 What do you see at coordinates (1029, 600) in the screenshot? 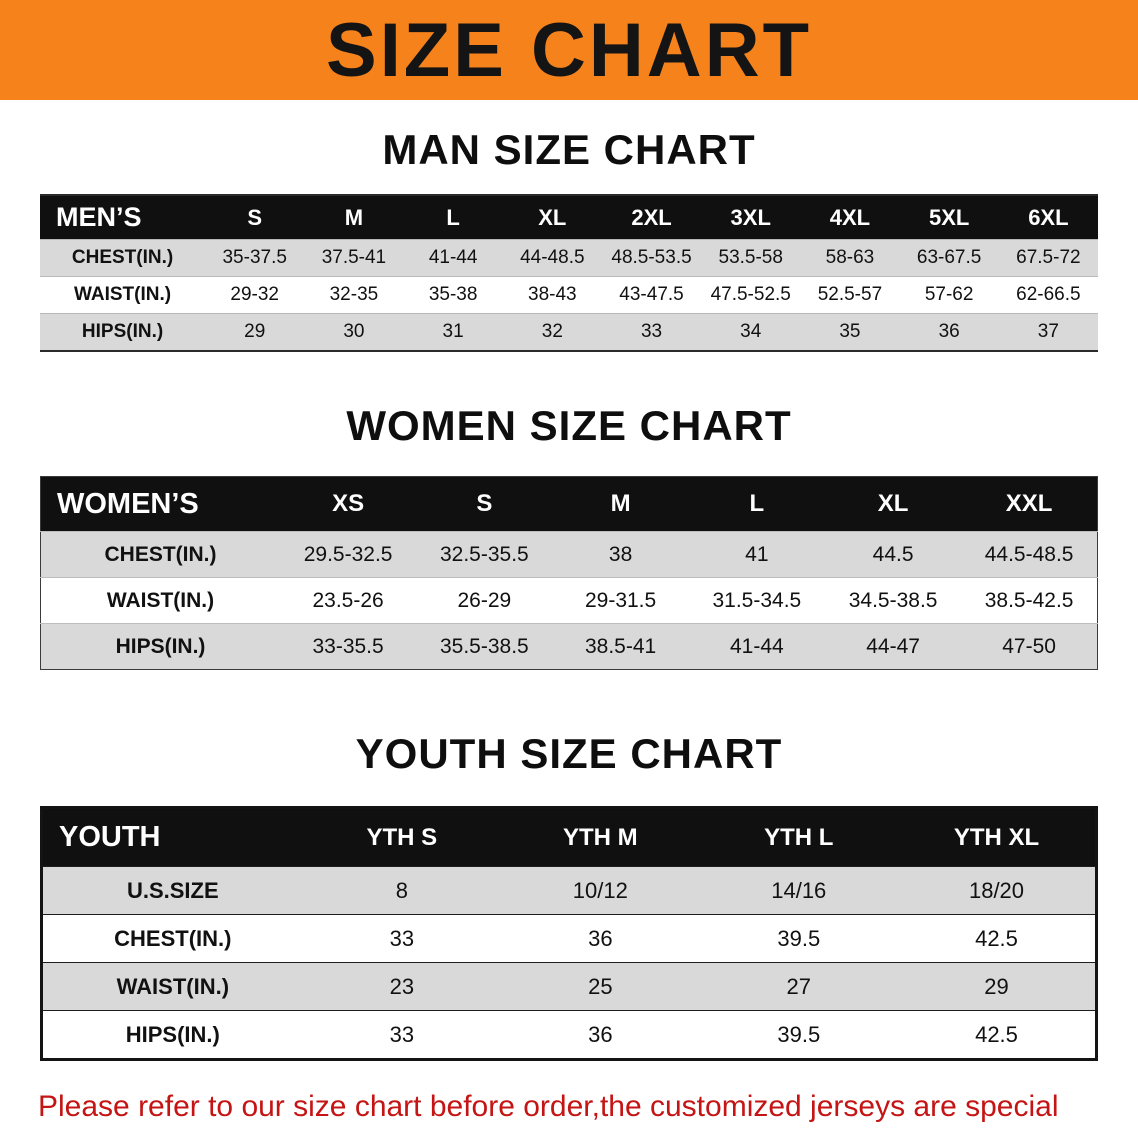
I see `size-value: 38.5-42.5` at bounding box center [1029, 600].